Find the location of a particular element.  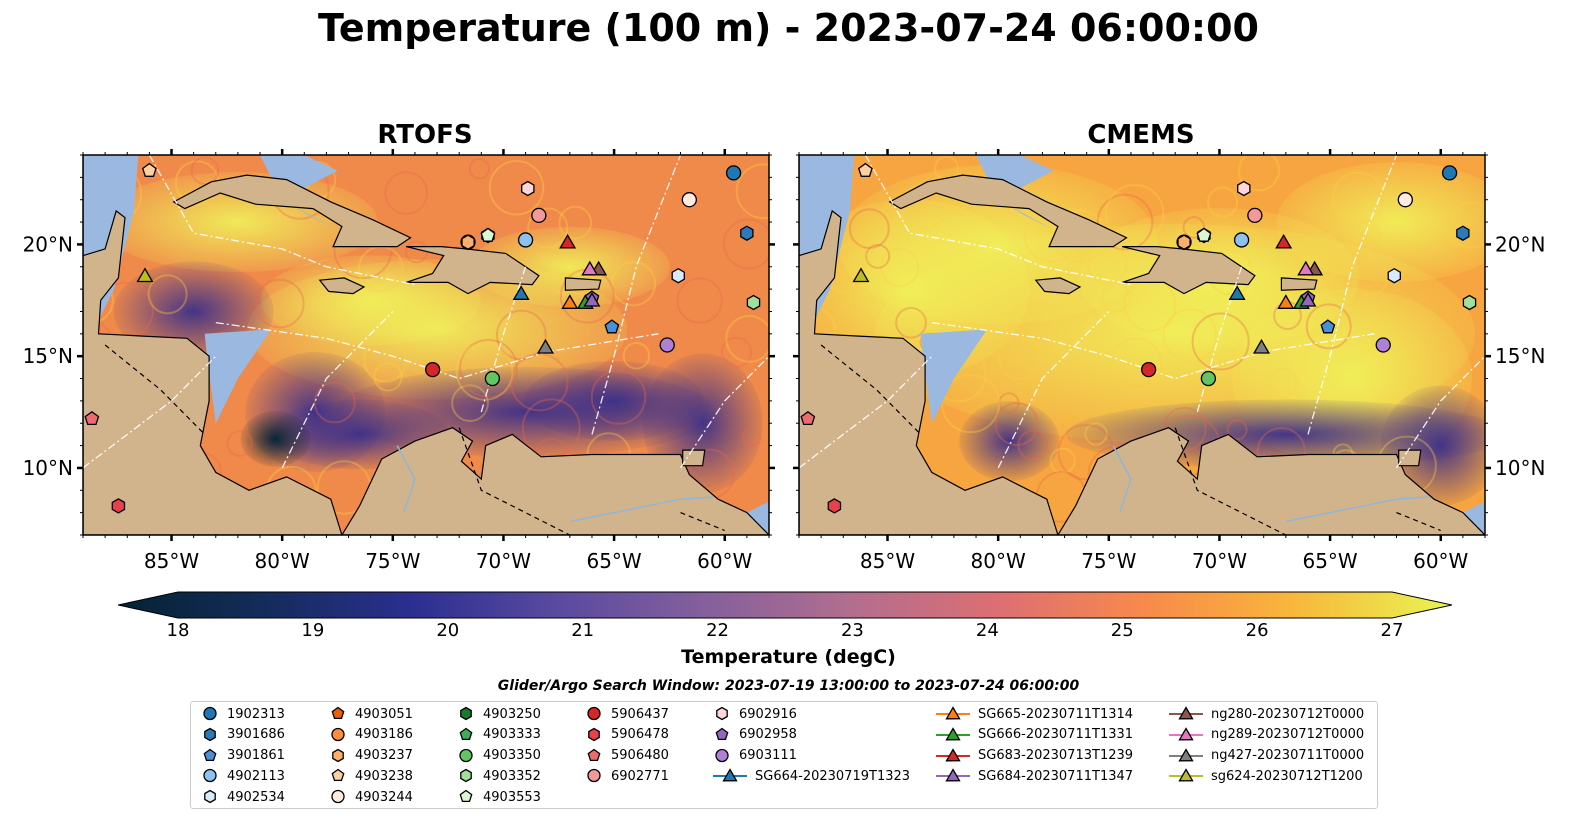

legend-label: 5906480 is located at coordinates (640, 756).